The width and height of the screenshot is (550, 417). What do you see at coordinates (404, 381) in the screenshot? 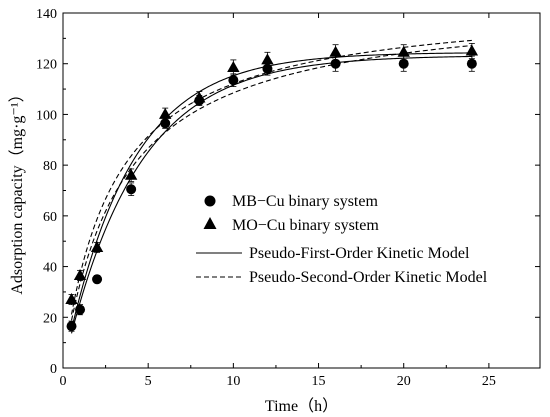
I see `x-tick-label: 20` at bounding box center [404, 381].